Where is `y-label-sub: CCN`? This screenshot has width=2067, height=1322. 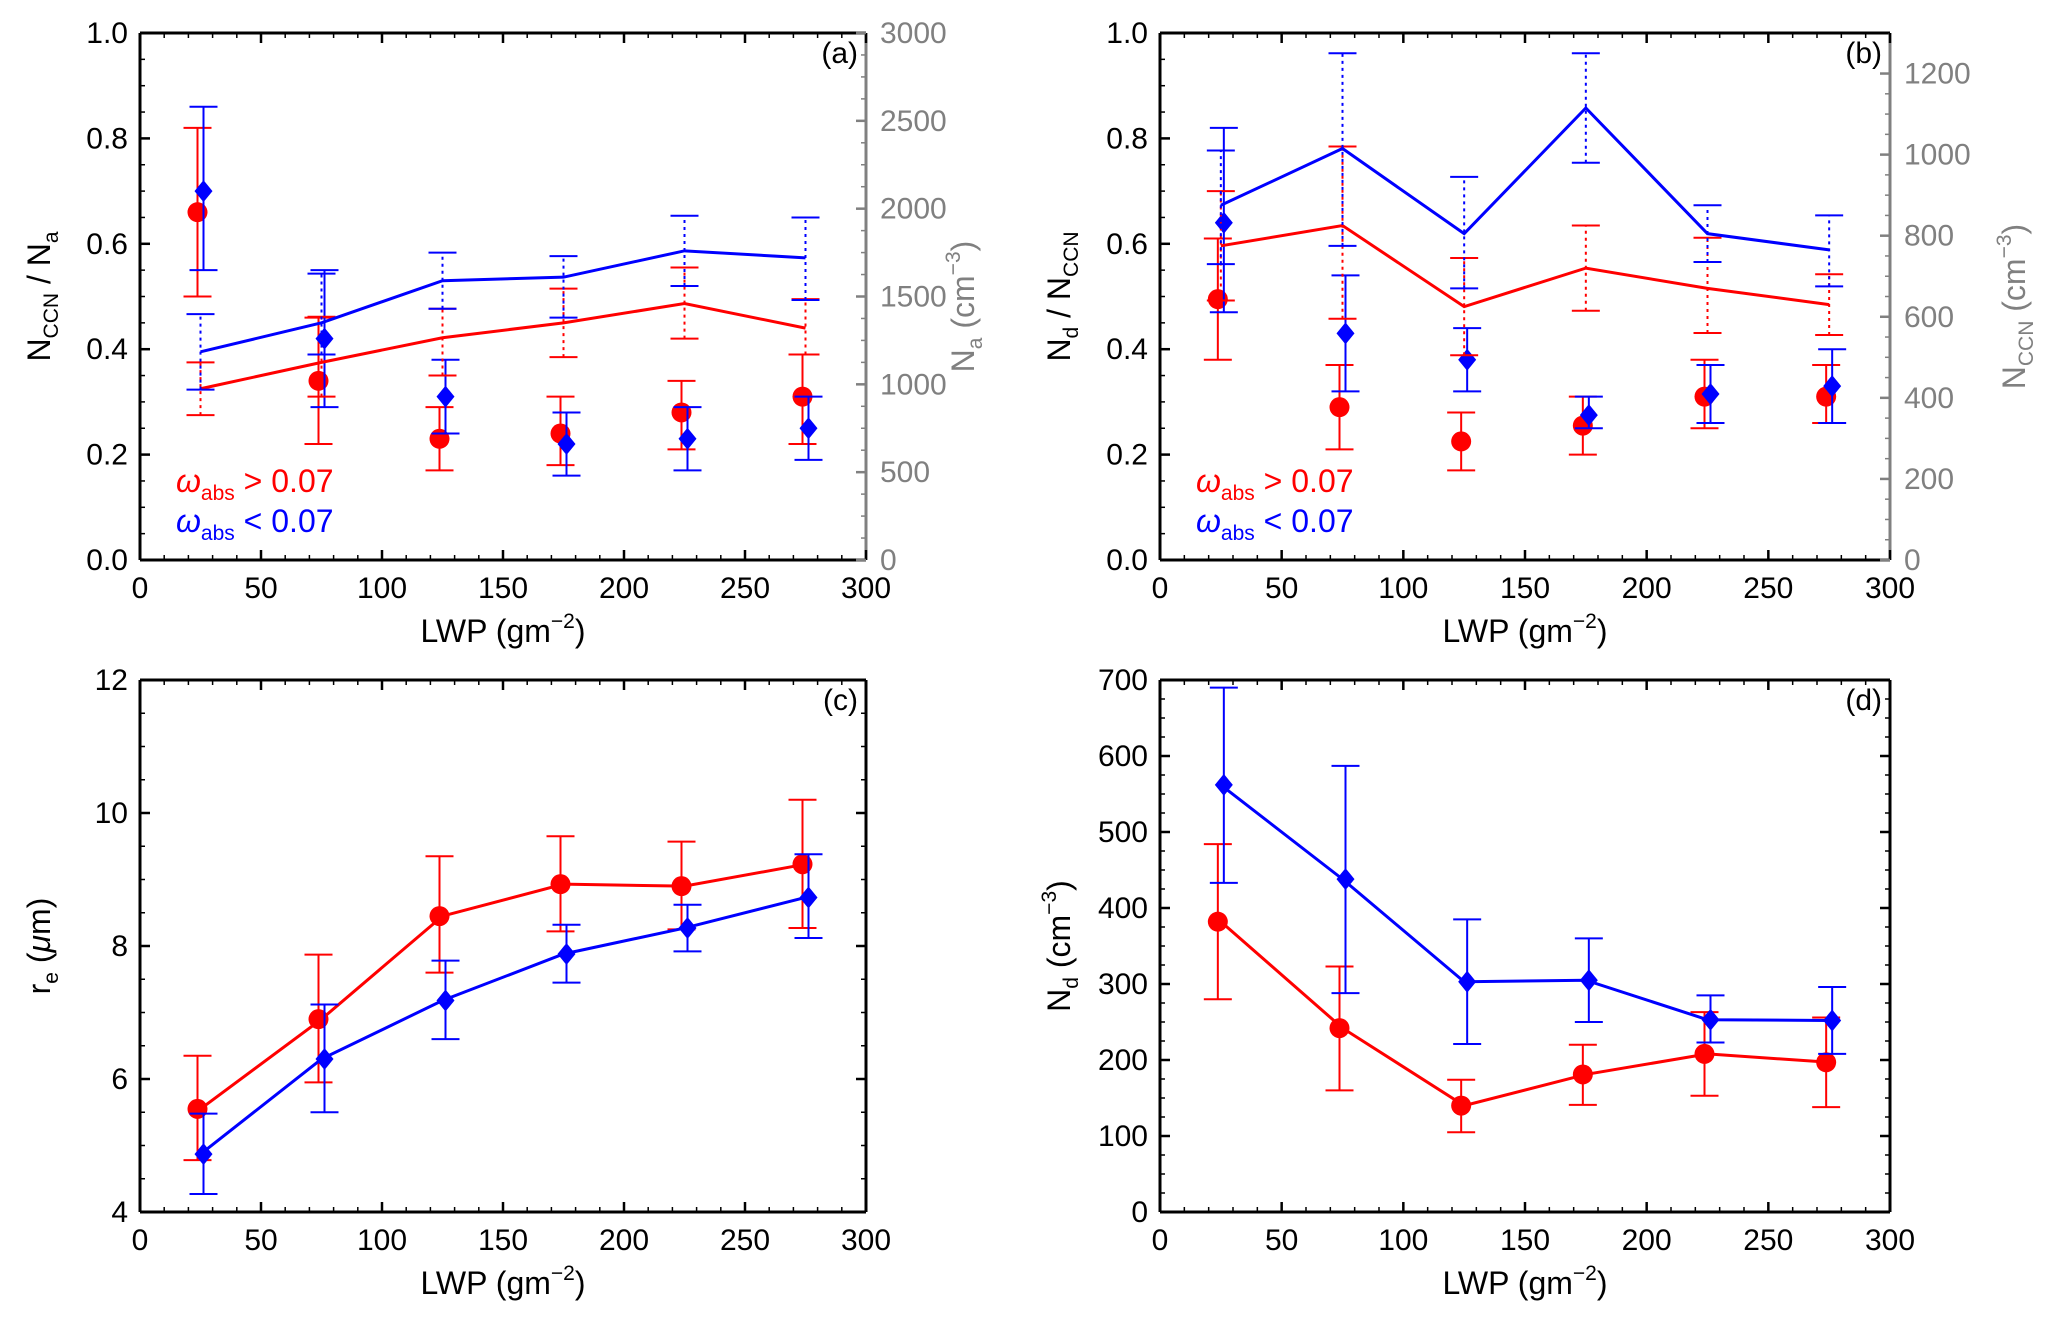 y-label-sub: CCN is located at coordinates (51, 316).